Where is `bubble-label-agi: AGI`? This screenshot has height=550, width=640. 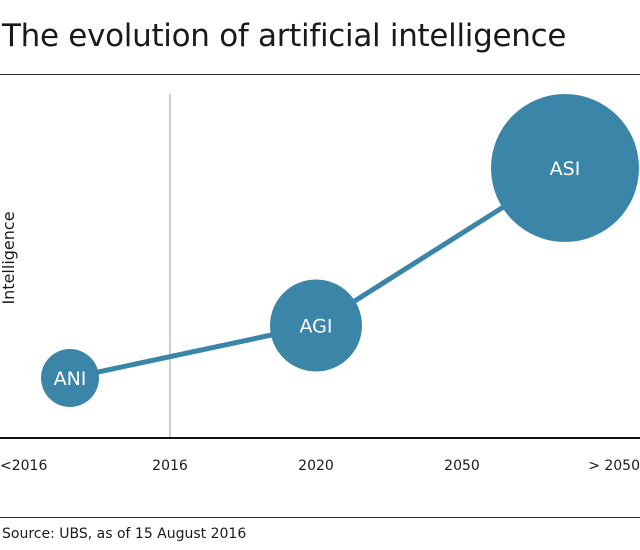
bubble-label-agi: AGI is located at coordinates (316, 327).